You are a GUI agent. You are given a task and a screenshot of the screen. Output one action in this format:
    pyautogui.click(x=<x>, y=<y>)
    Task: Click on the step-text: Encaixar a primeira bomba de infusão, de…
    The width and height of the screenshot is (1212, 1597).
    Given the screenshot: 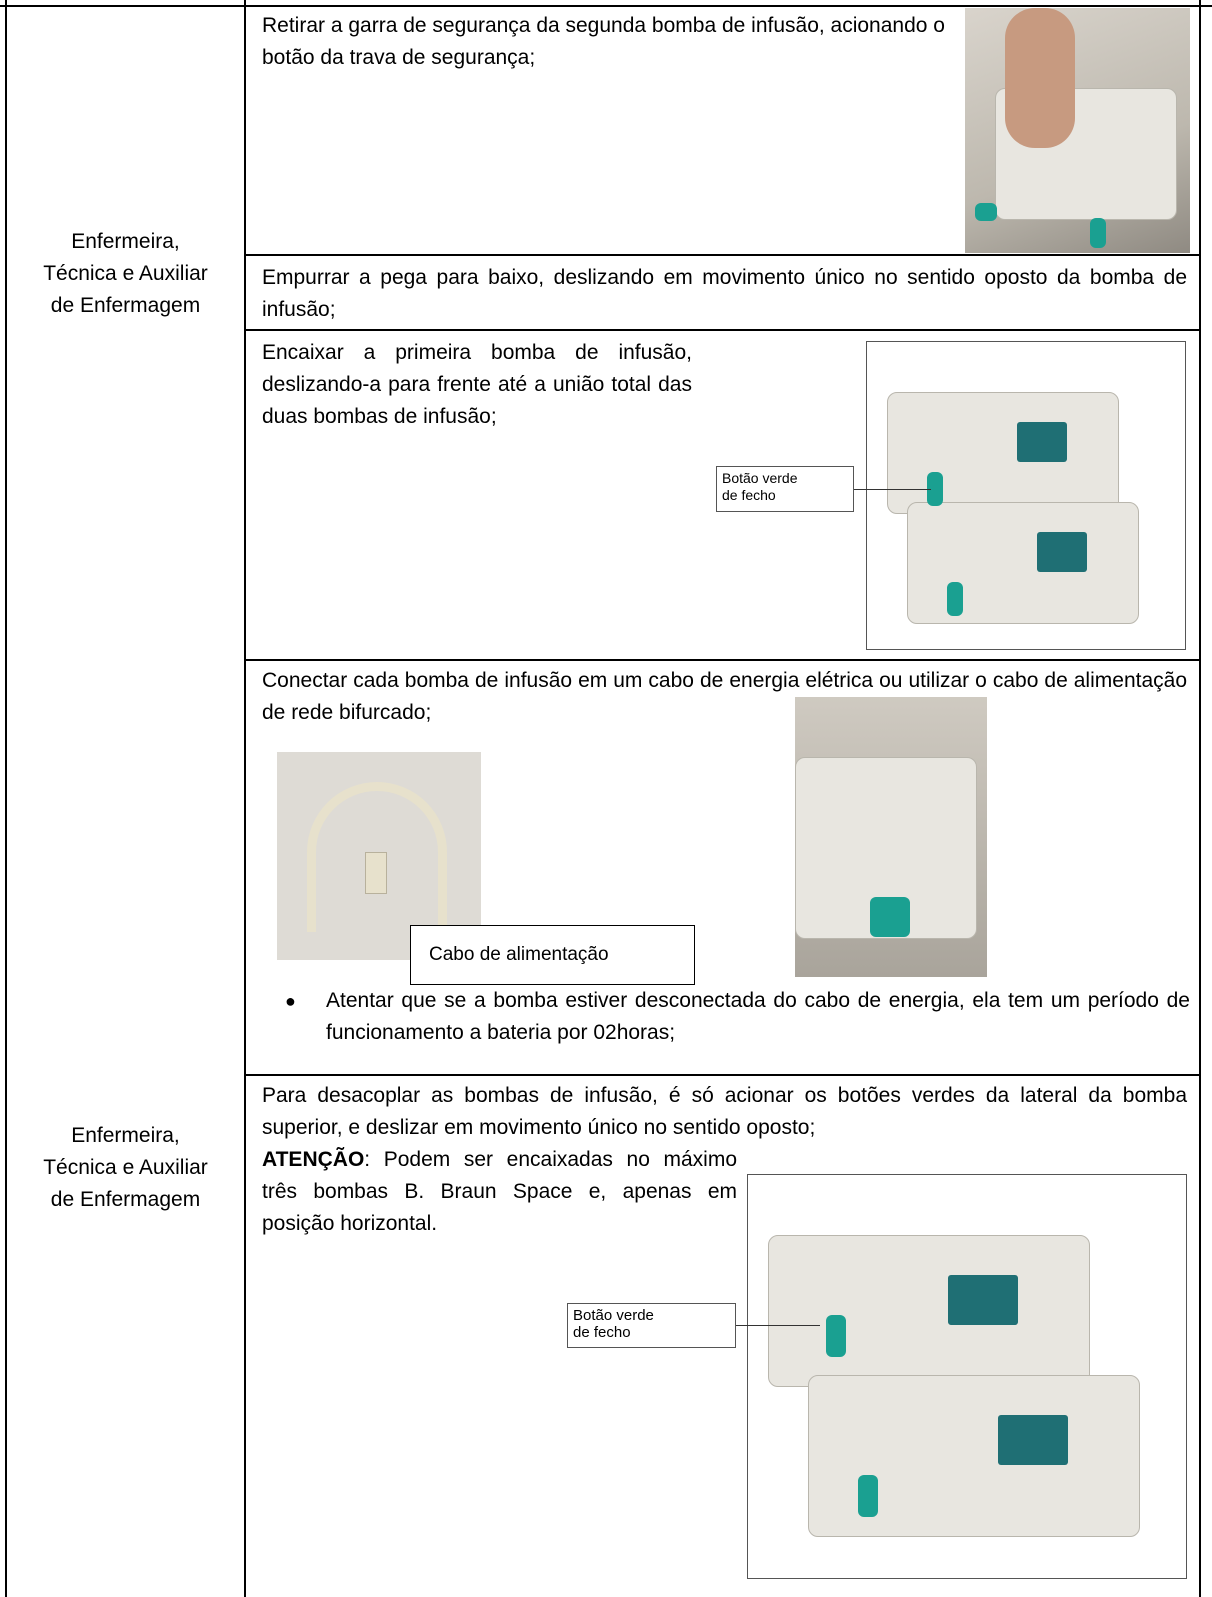 What is the action you would take?
    pyautogui.click(x=477, y=384)
    